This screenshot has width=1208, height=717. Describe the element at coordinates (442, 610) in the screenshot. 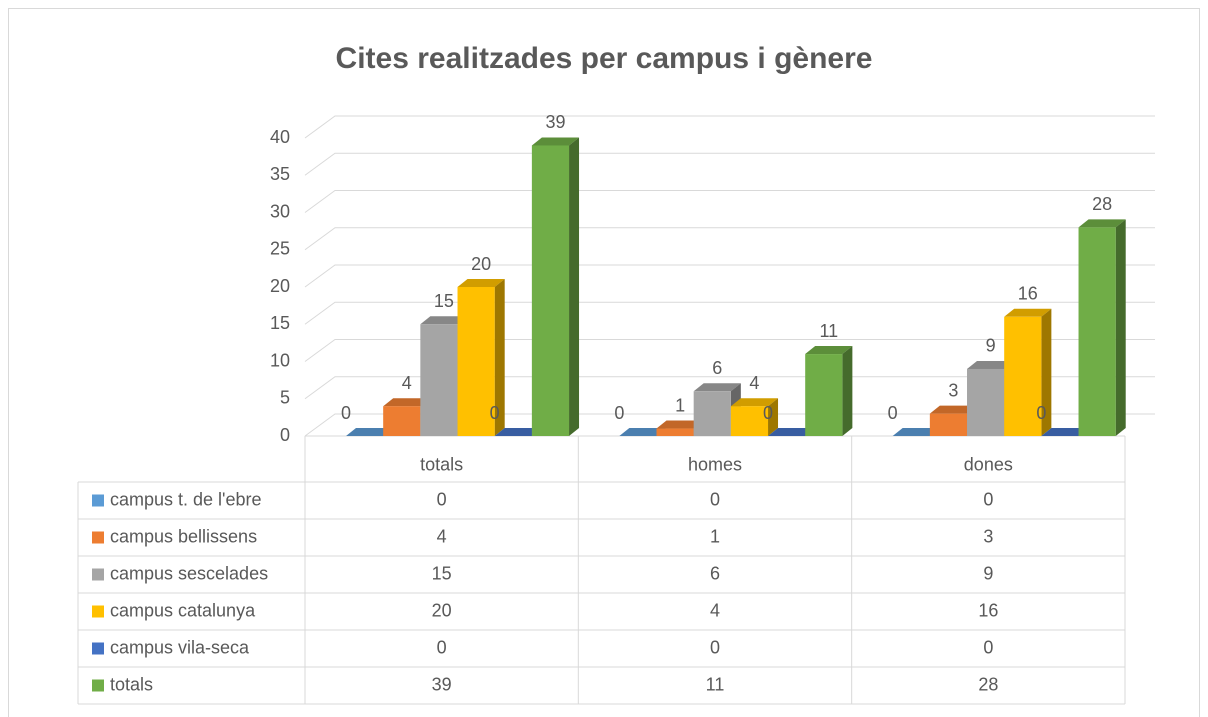

I see `table-cell: 20` at that location.